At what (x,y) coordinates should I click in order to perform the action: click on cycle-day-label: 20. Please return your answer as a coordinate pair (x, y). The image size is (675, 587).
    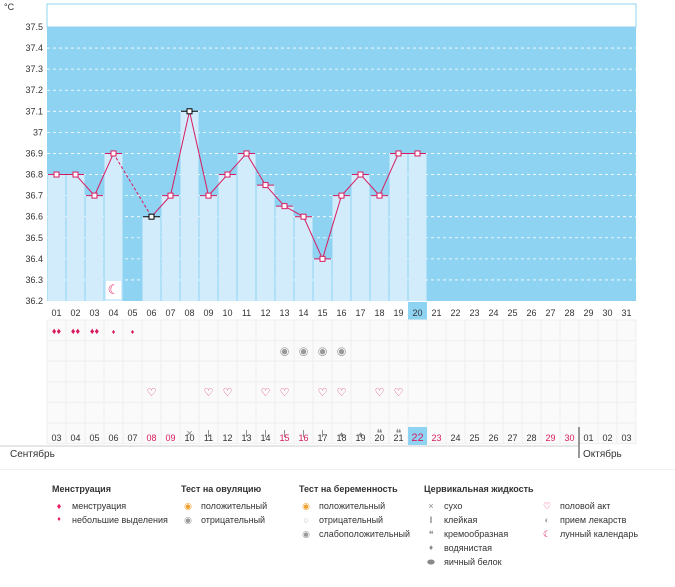
    Looking at the image, I should click on (417, 313).